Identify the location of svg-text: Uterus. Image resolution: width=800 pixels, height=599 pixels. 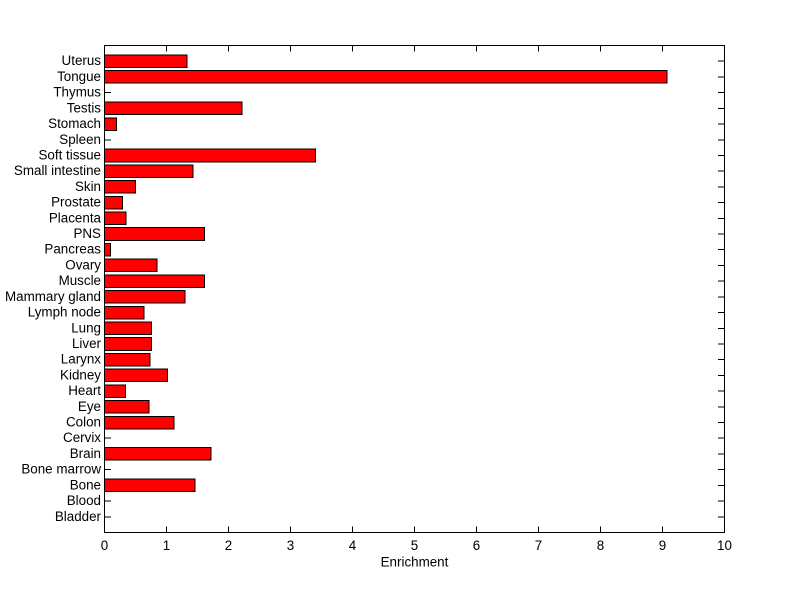
(82, 60).